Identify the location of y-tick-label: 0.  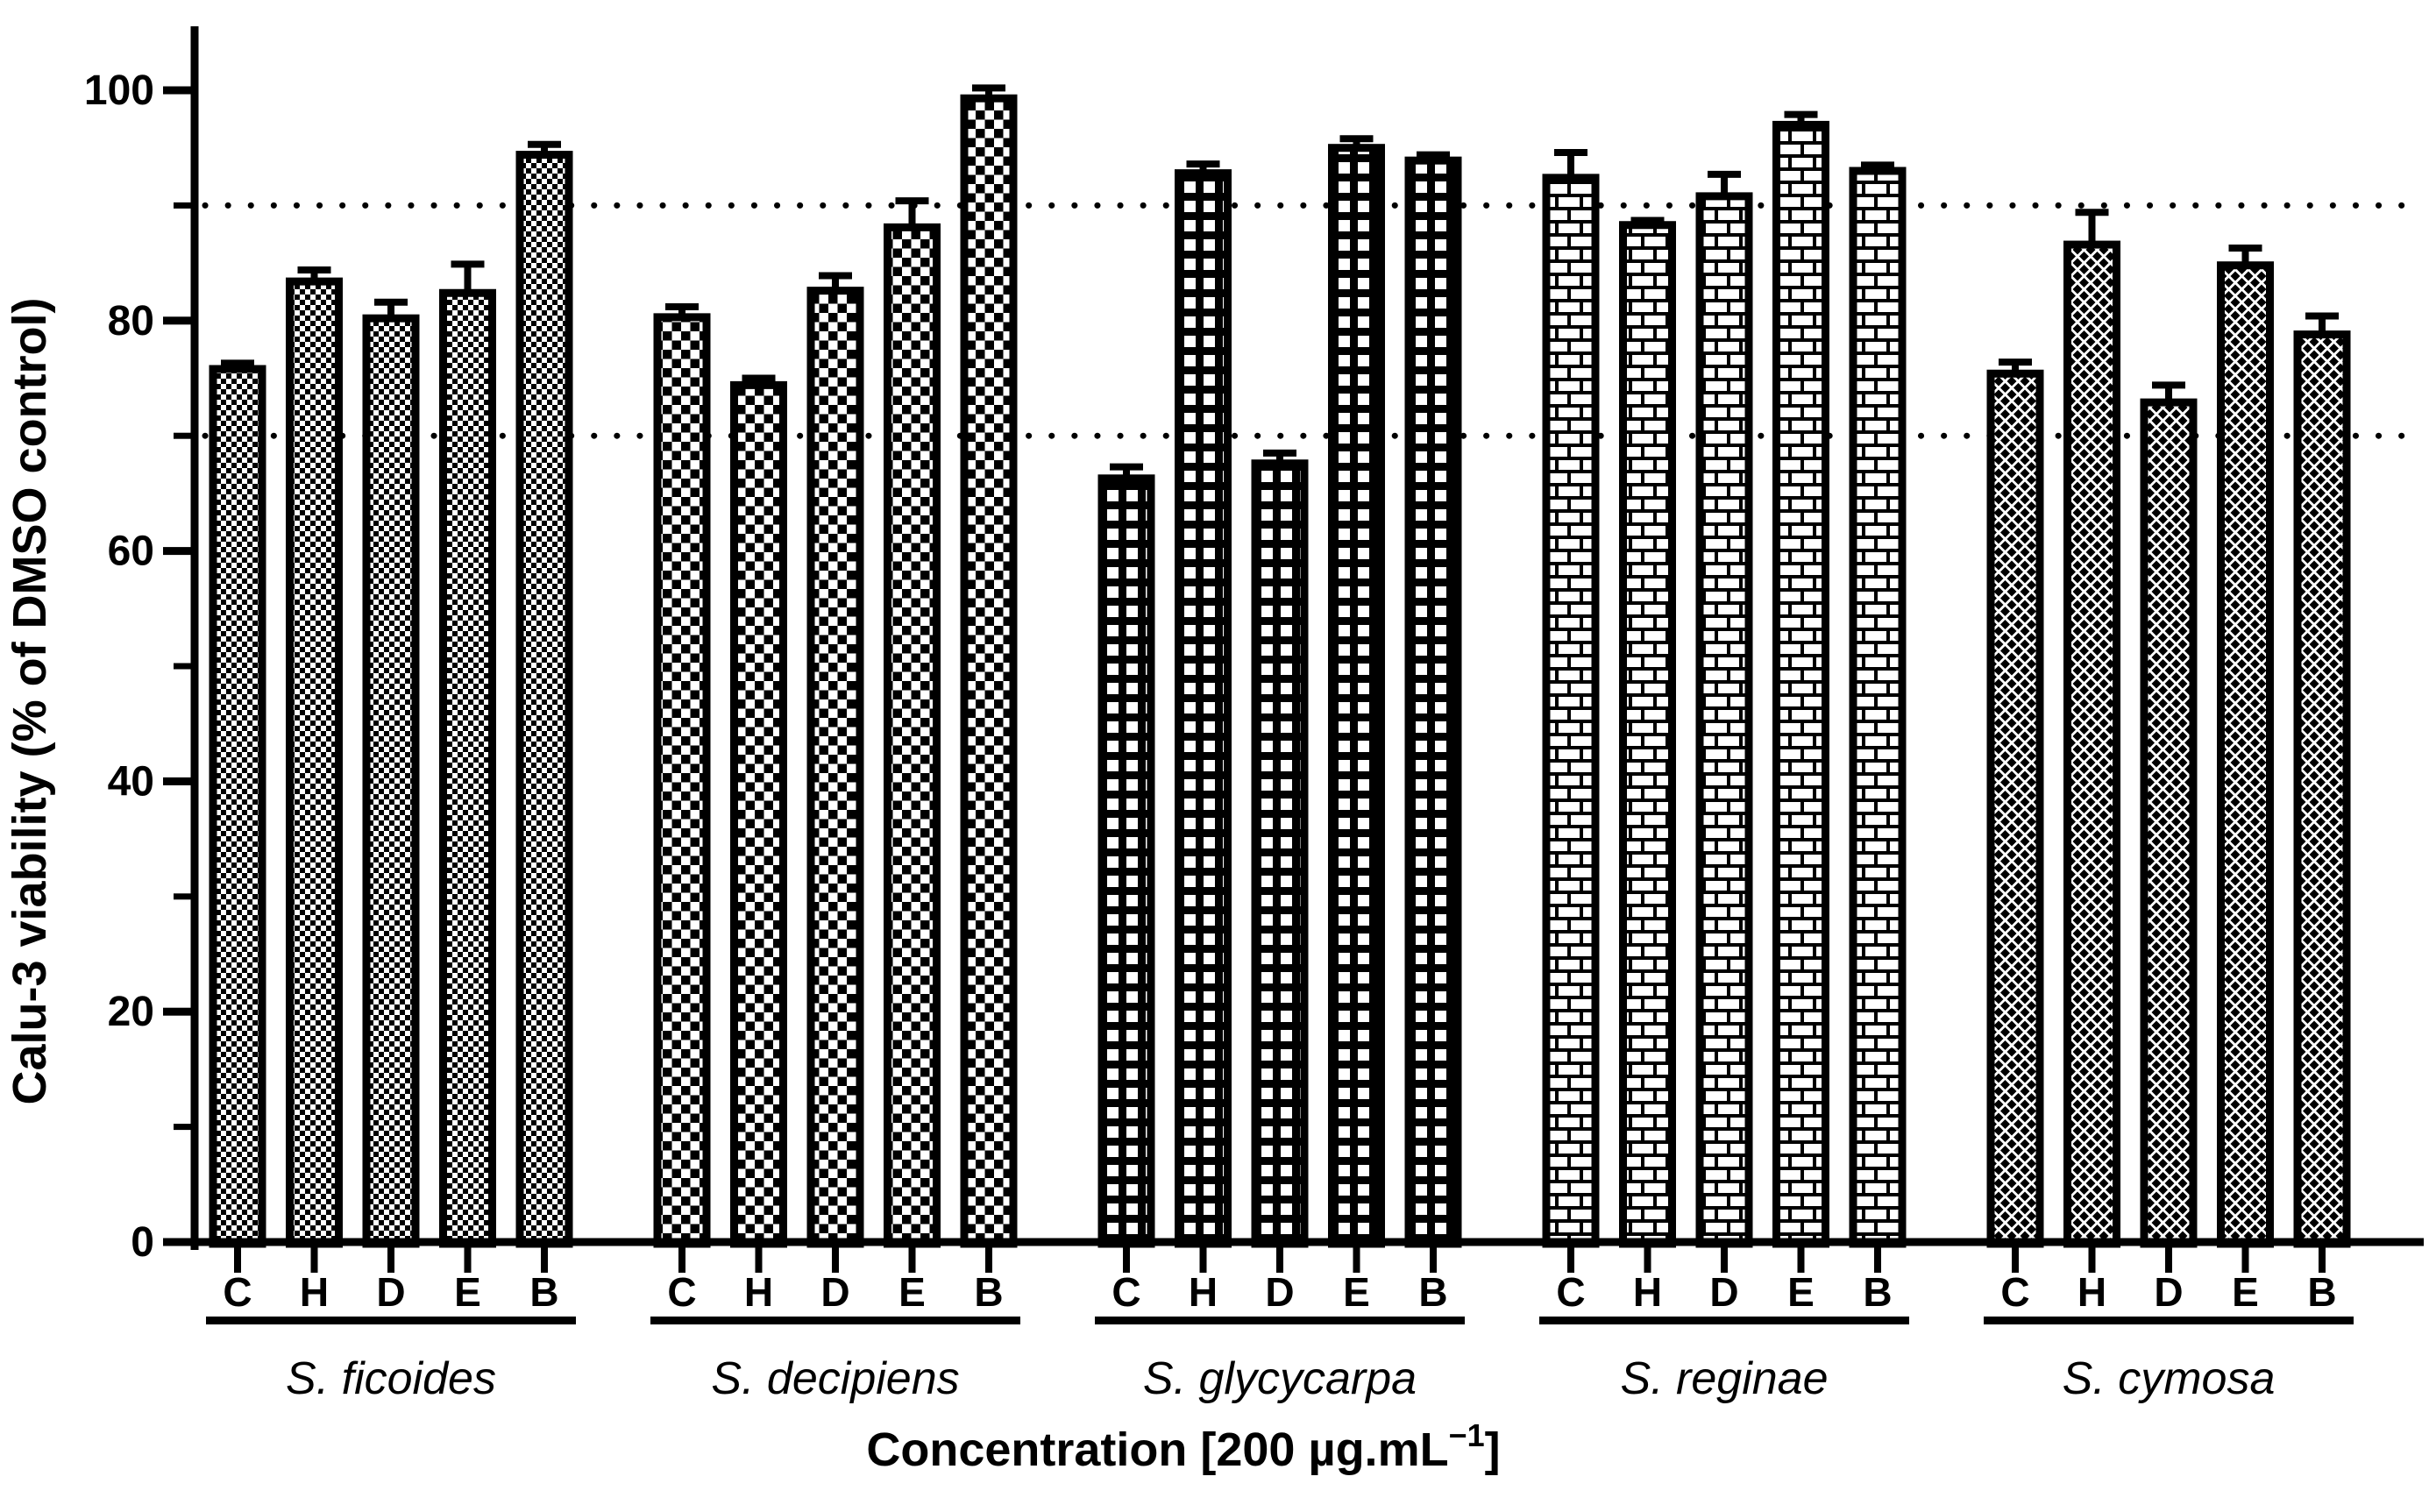
(142, 1242).